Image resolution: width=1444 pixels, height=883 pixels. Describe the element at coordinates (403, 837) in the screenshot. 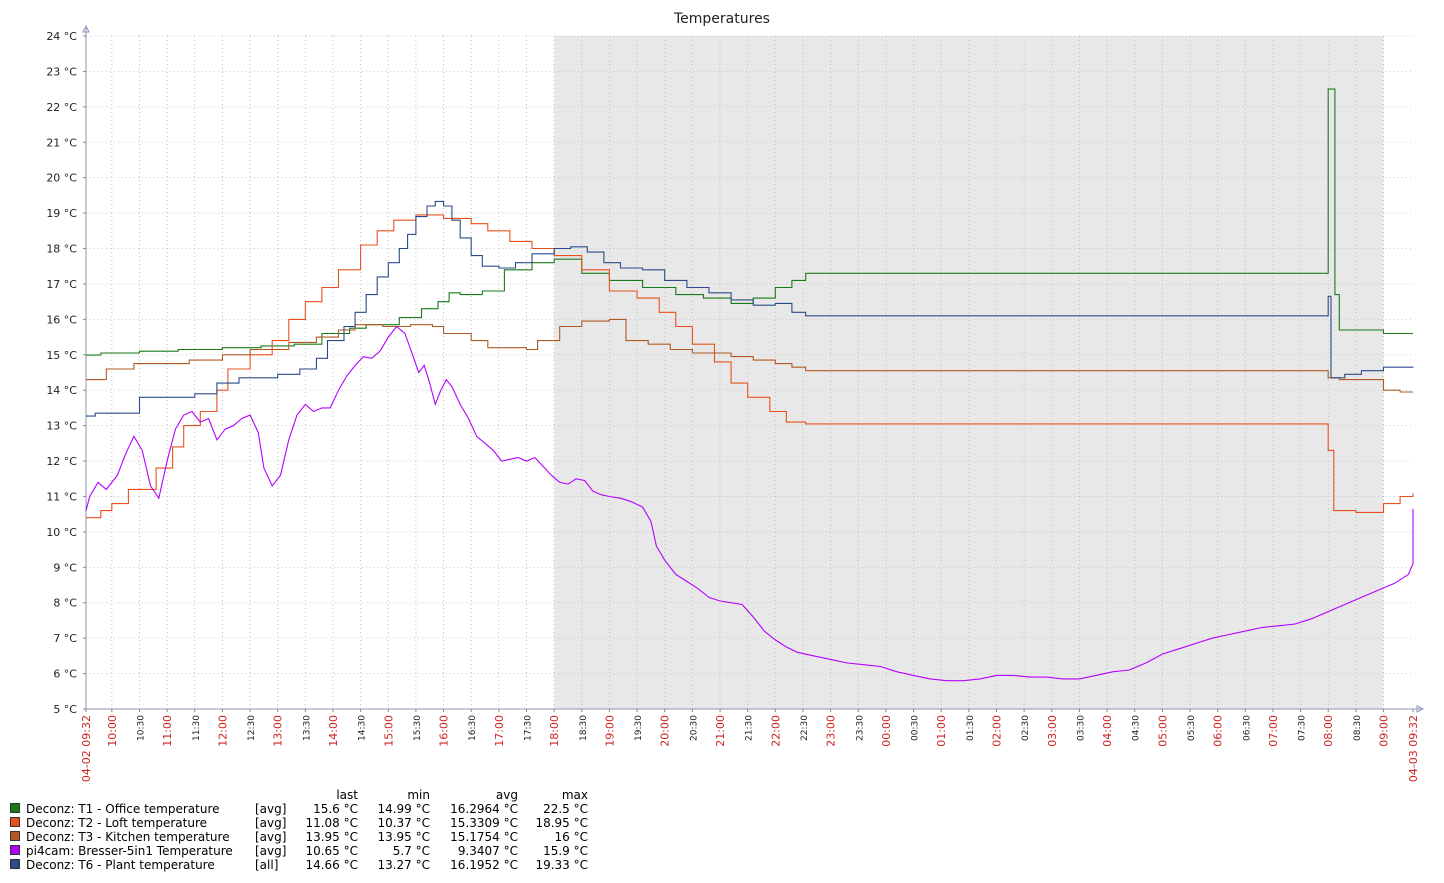

I see `legend-series-min: 13.95 °C` at that location.